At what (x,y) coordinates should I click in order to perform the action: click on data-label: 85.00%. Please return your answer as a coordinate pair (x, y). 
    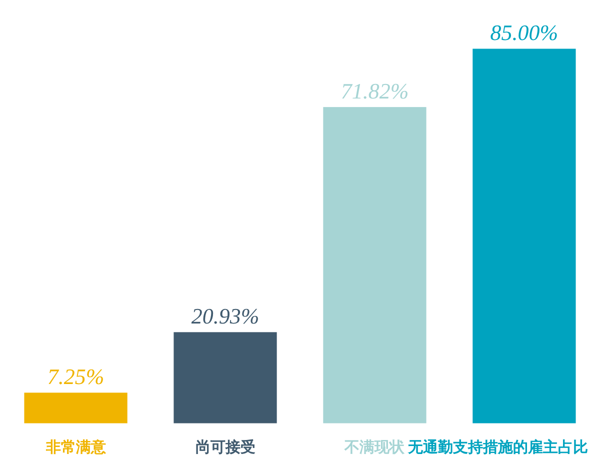
    Looking at the image, I should click on (524, 32).